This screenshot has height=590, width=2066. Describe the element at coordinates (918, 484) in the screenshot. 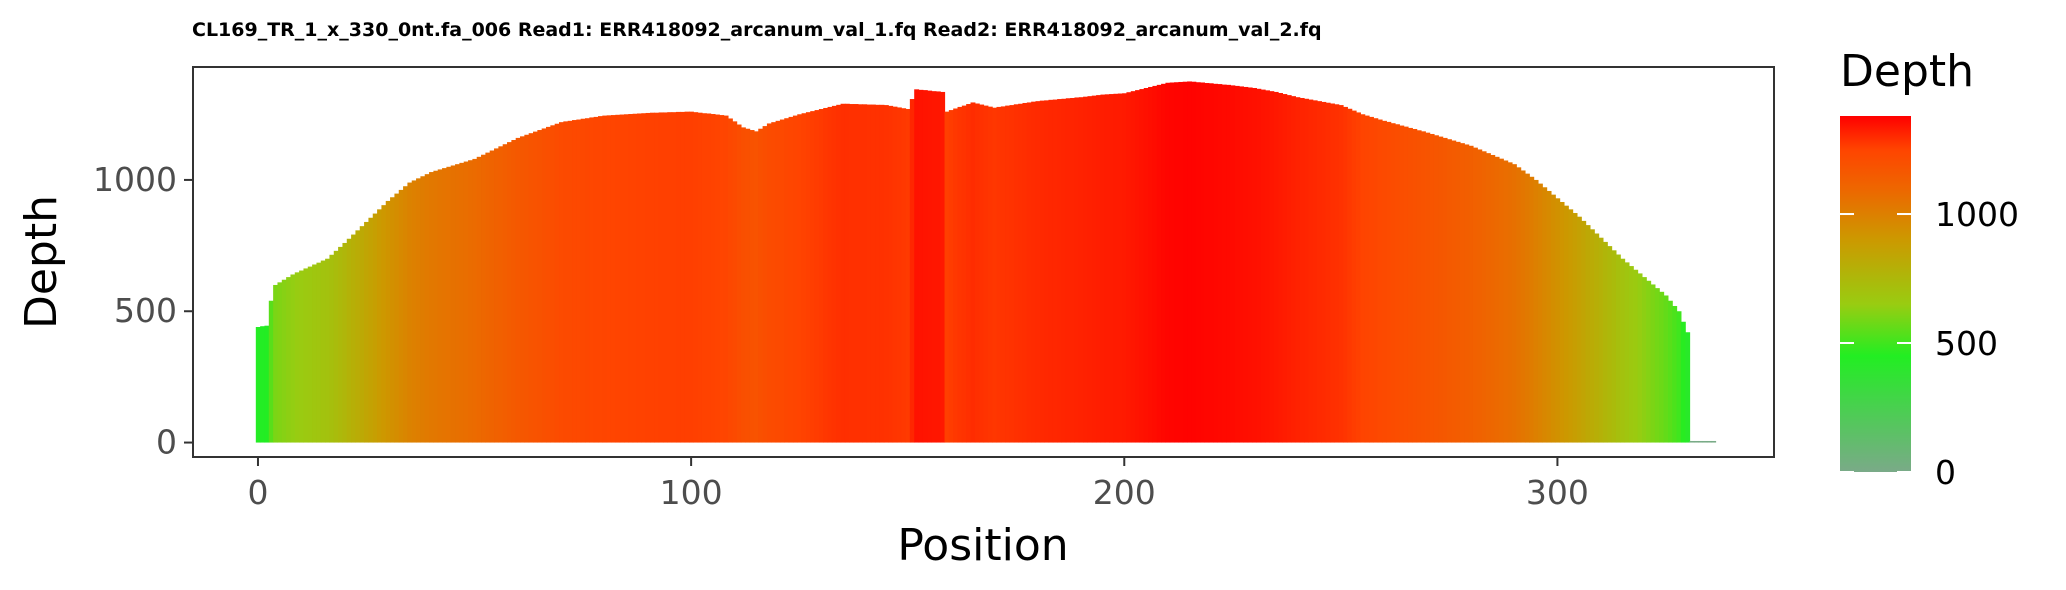

I see `x-axis: 0 100 200 300` at that location.